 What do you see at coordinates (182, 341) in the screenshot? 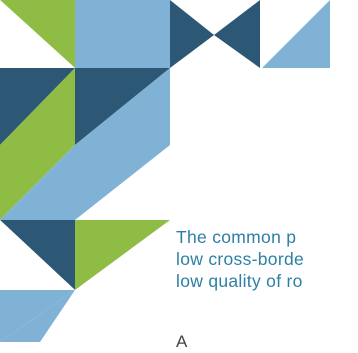
I see `paragraph-next-line-partial: A` at bounding box center [182, 341].